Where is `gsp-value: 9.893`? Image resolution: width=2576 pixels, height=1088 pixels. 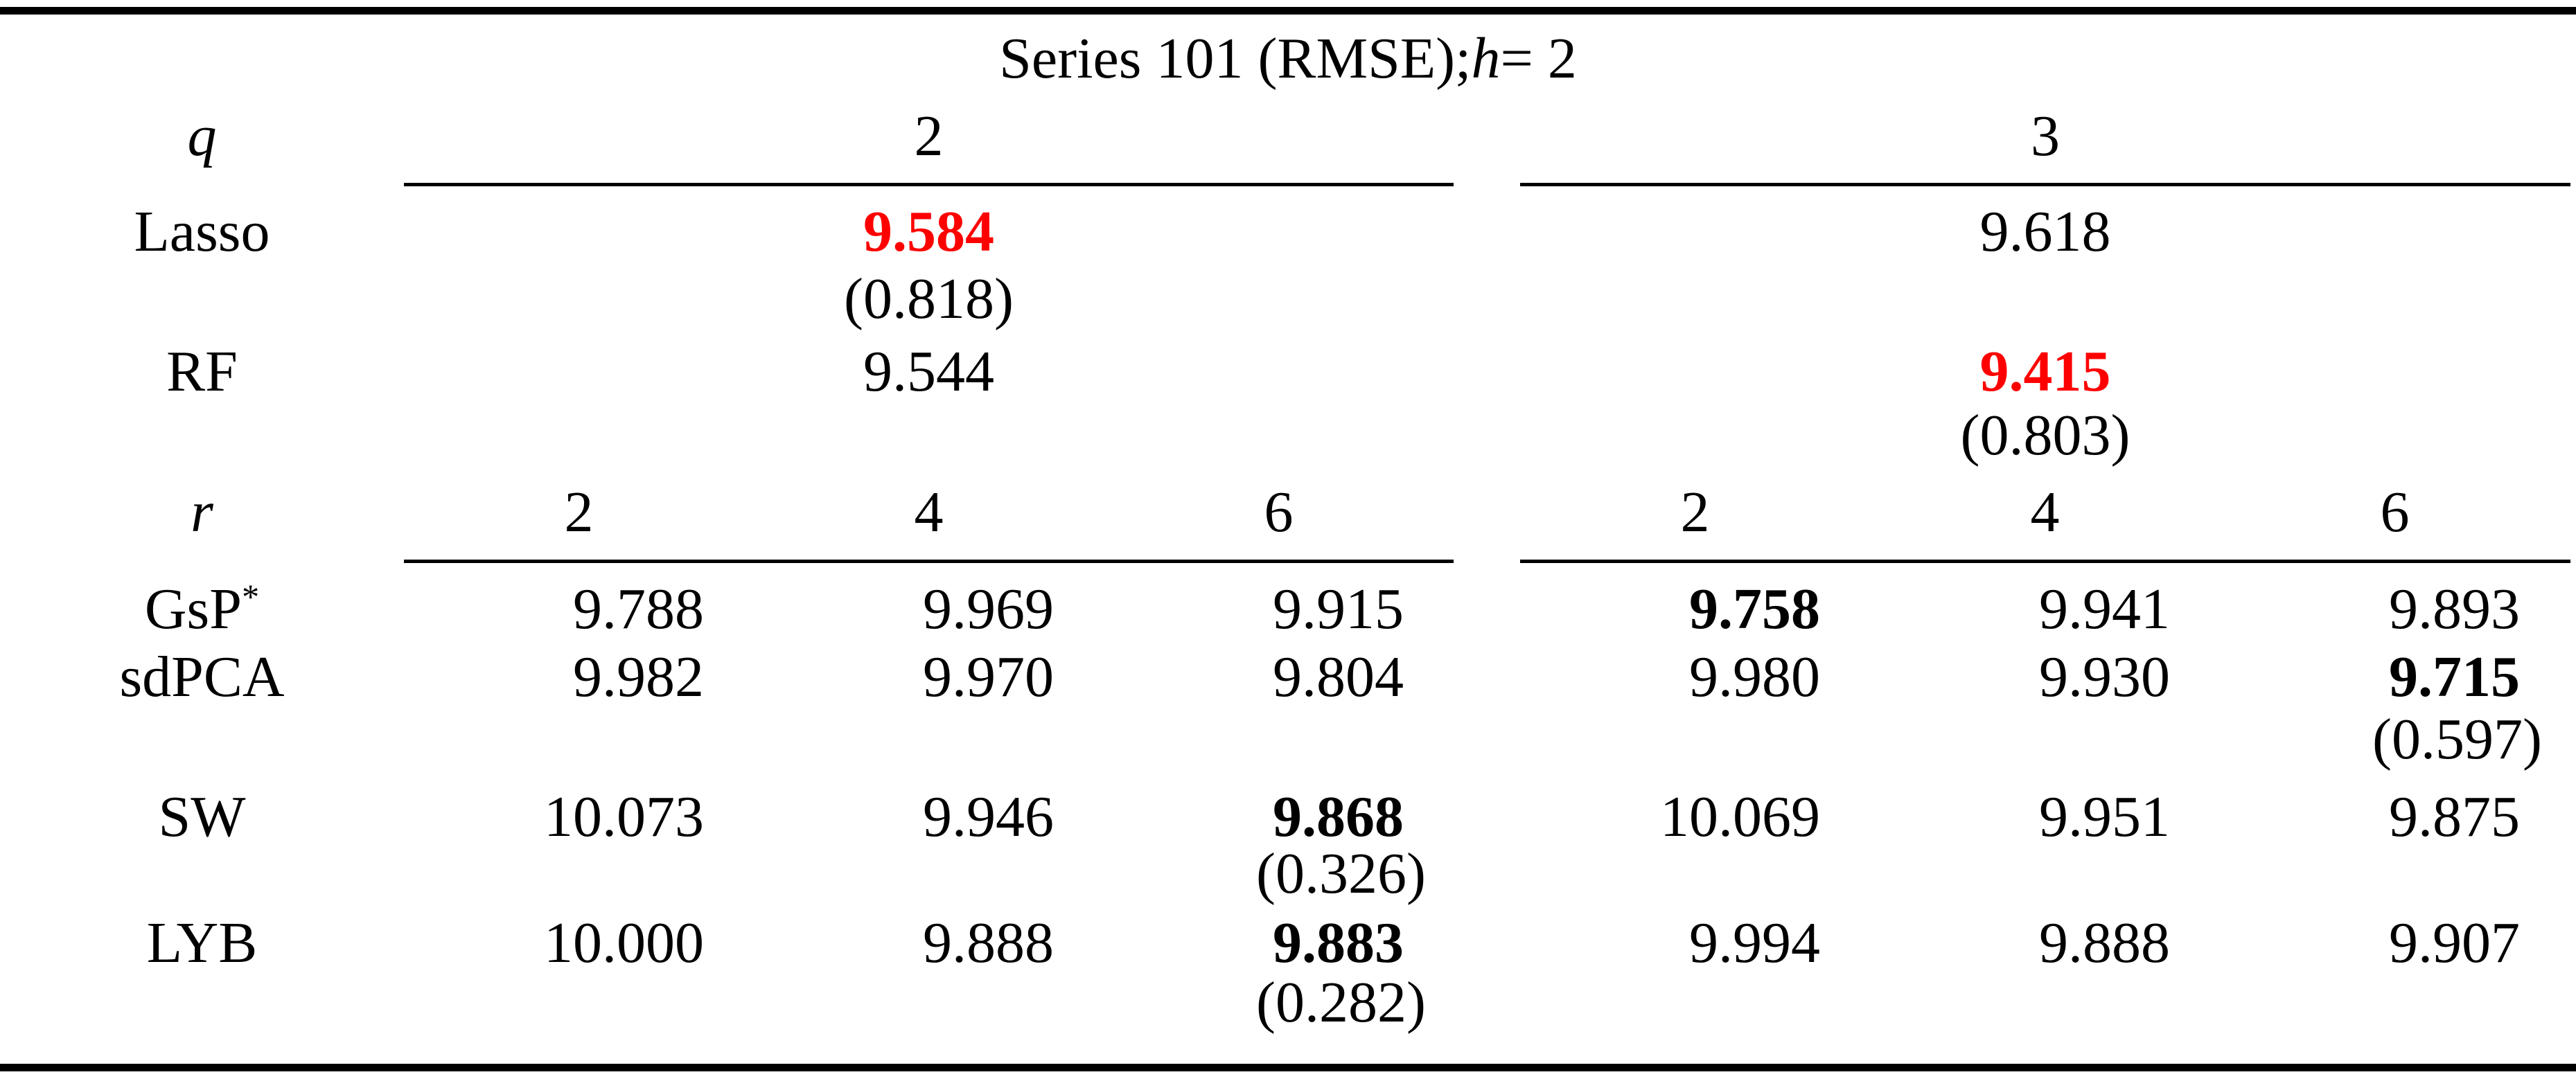 gsp-value: 9.893 is located at coordinates (2454, 609).